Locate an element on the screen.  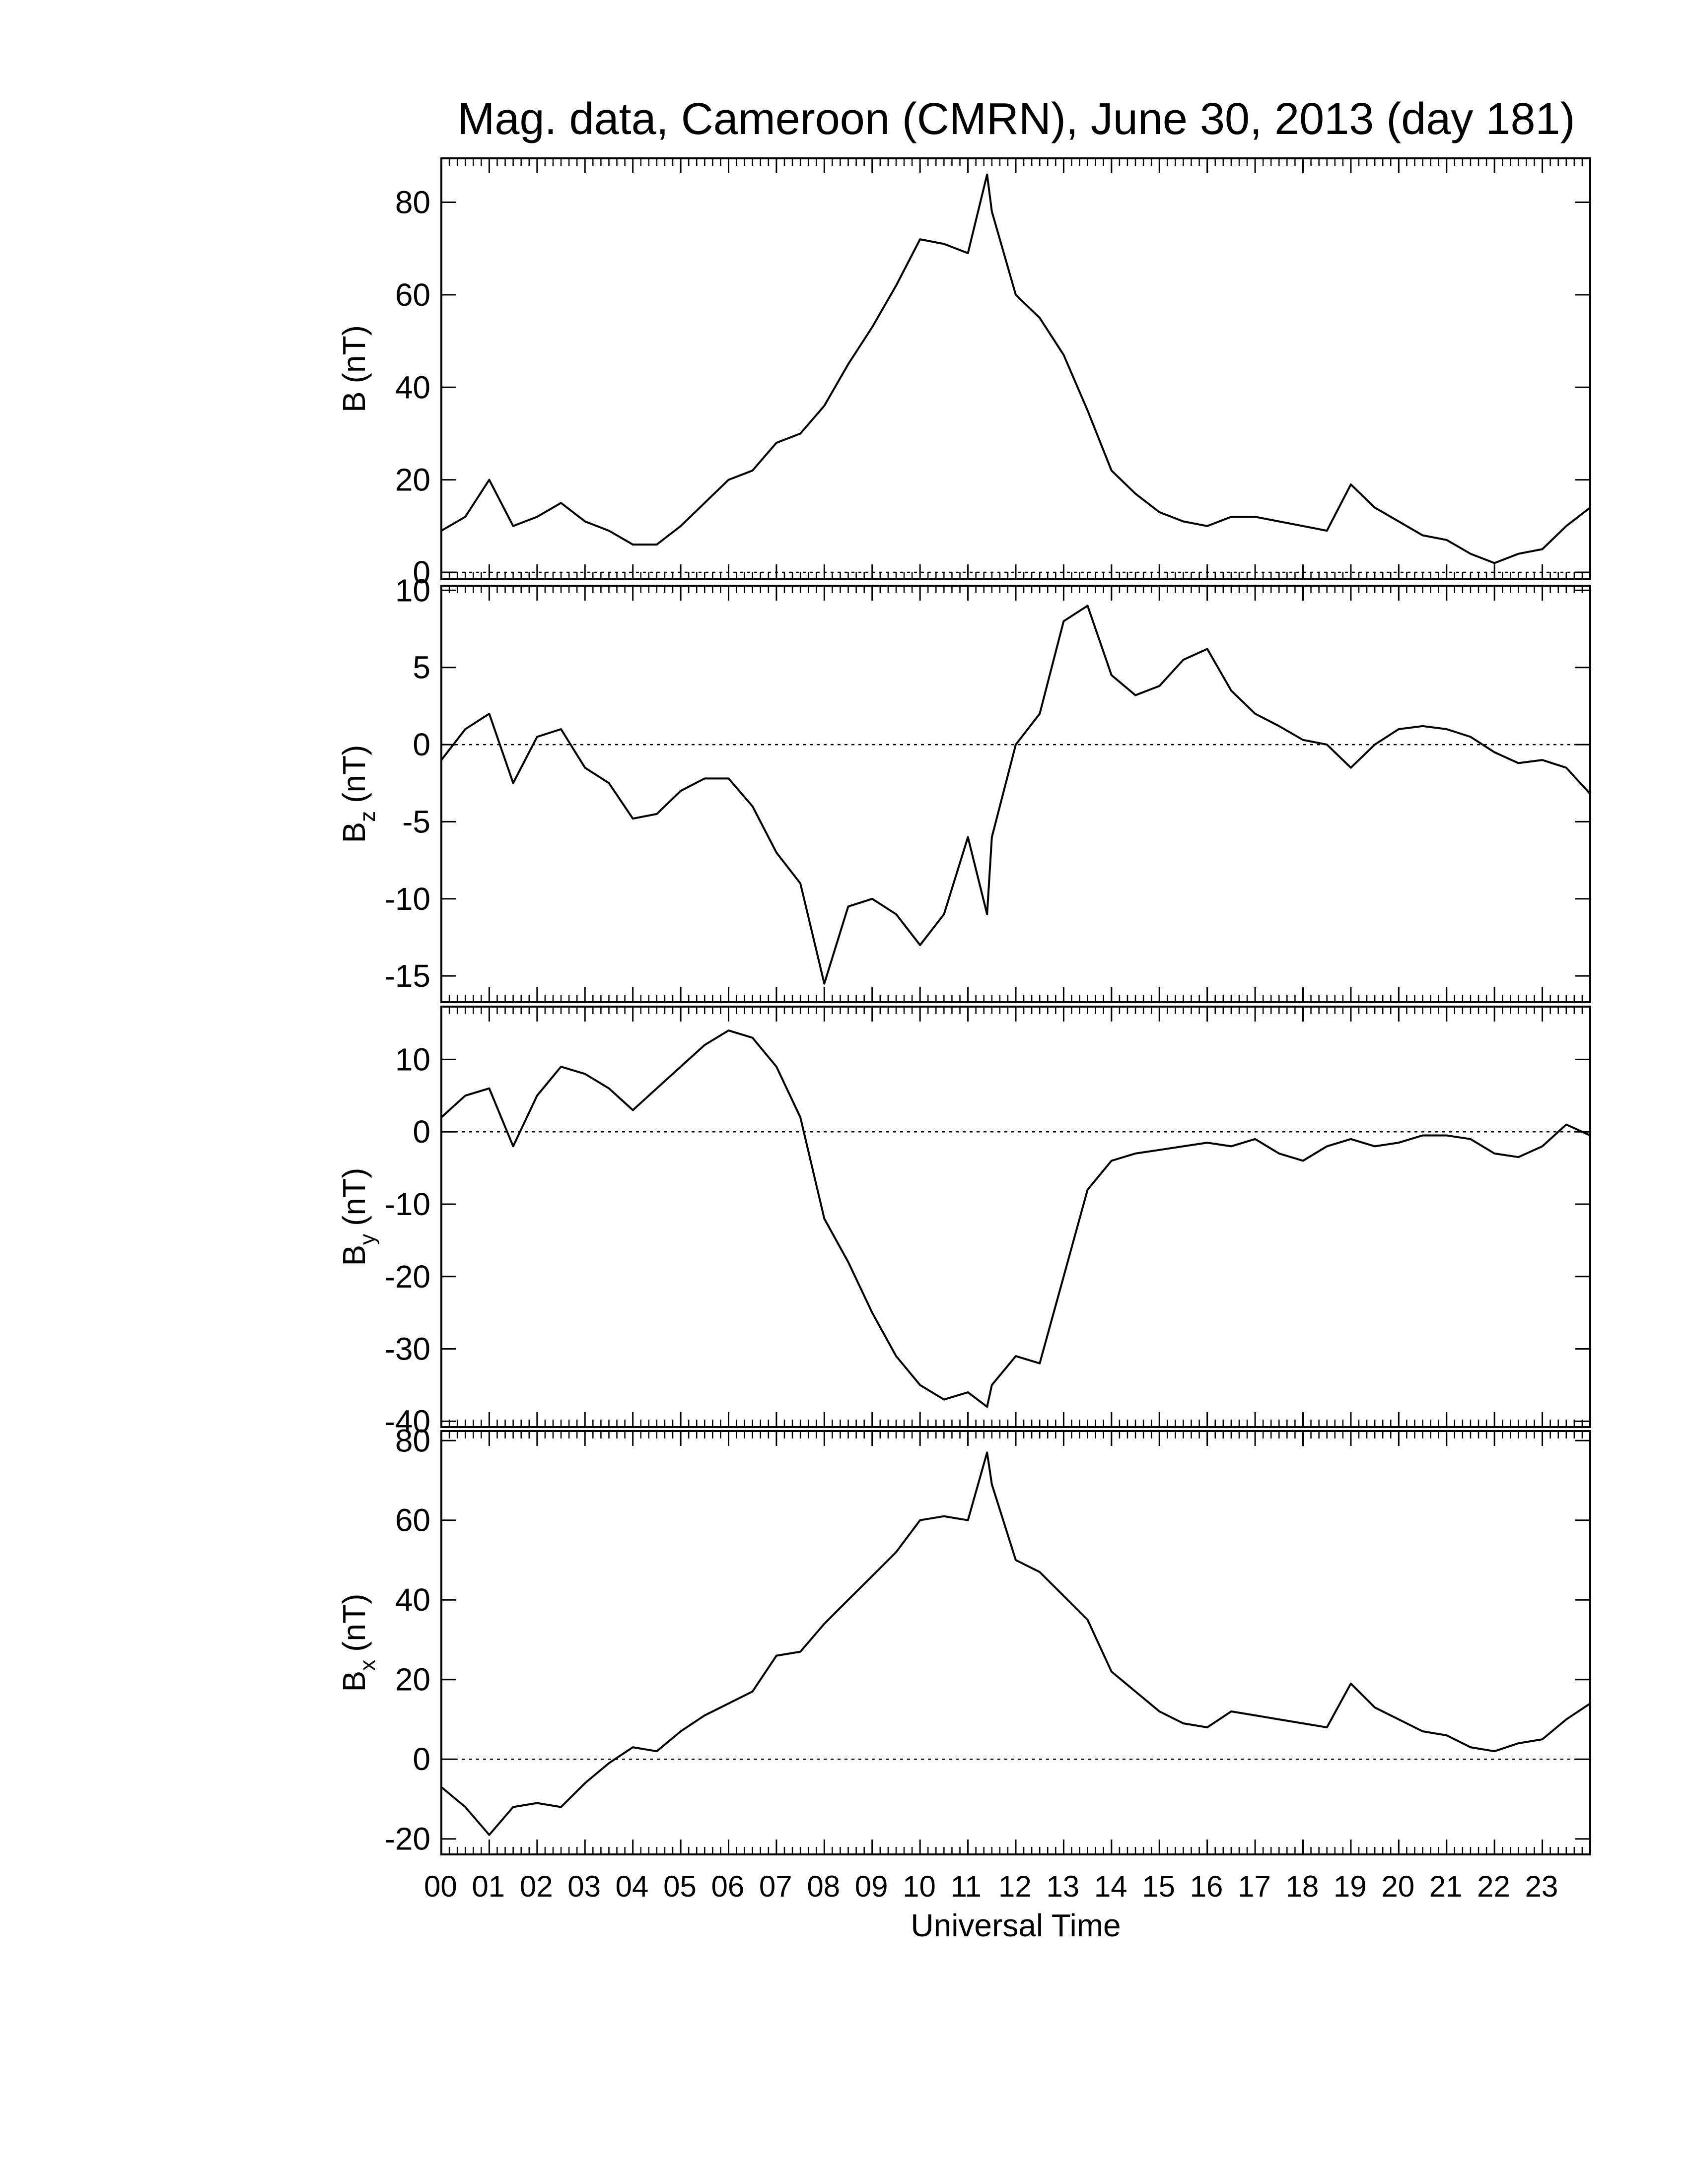
x-tick-label: 22 is located at coordinates (1493, 1886).